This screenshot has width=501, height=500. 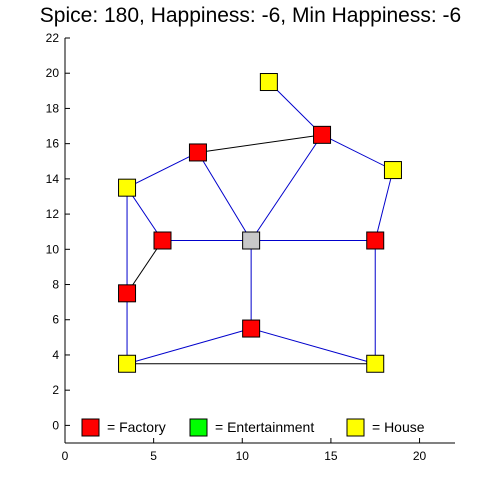 I want to click on legend: = Factory = Entertainment = House, so click(x=253, y=427).